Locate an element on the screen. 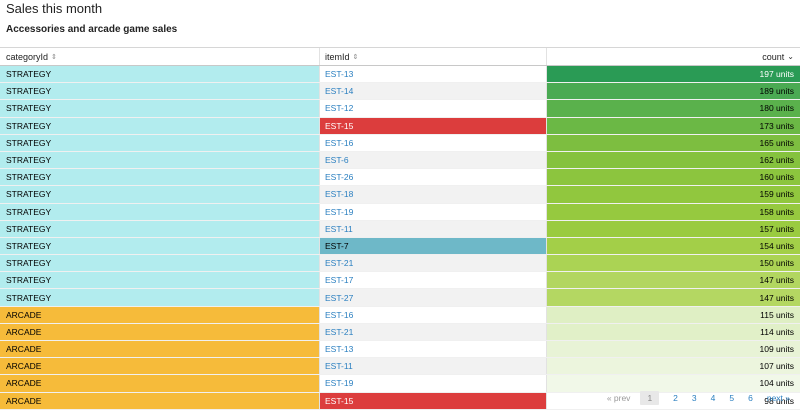 This screenshot has width=800, height=410. page-link-4: 4 is located at coordinates (713, 398).